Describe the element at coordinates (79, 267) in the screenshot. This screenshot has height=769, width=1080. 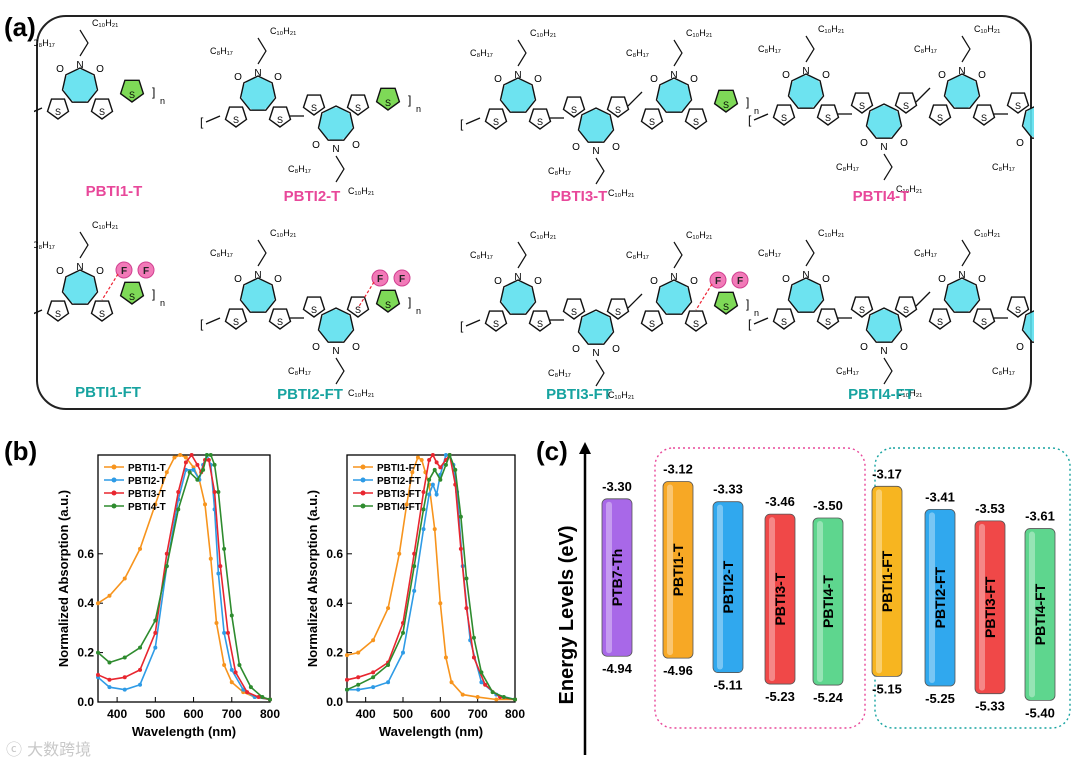
I see `pbti1-ft-n-0: N` at that location.